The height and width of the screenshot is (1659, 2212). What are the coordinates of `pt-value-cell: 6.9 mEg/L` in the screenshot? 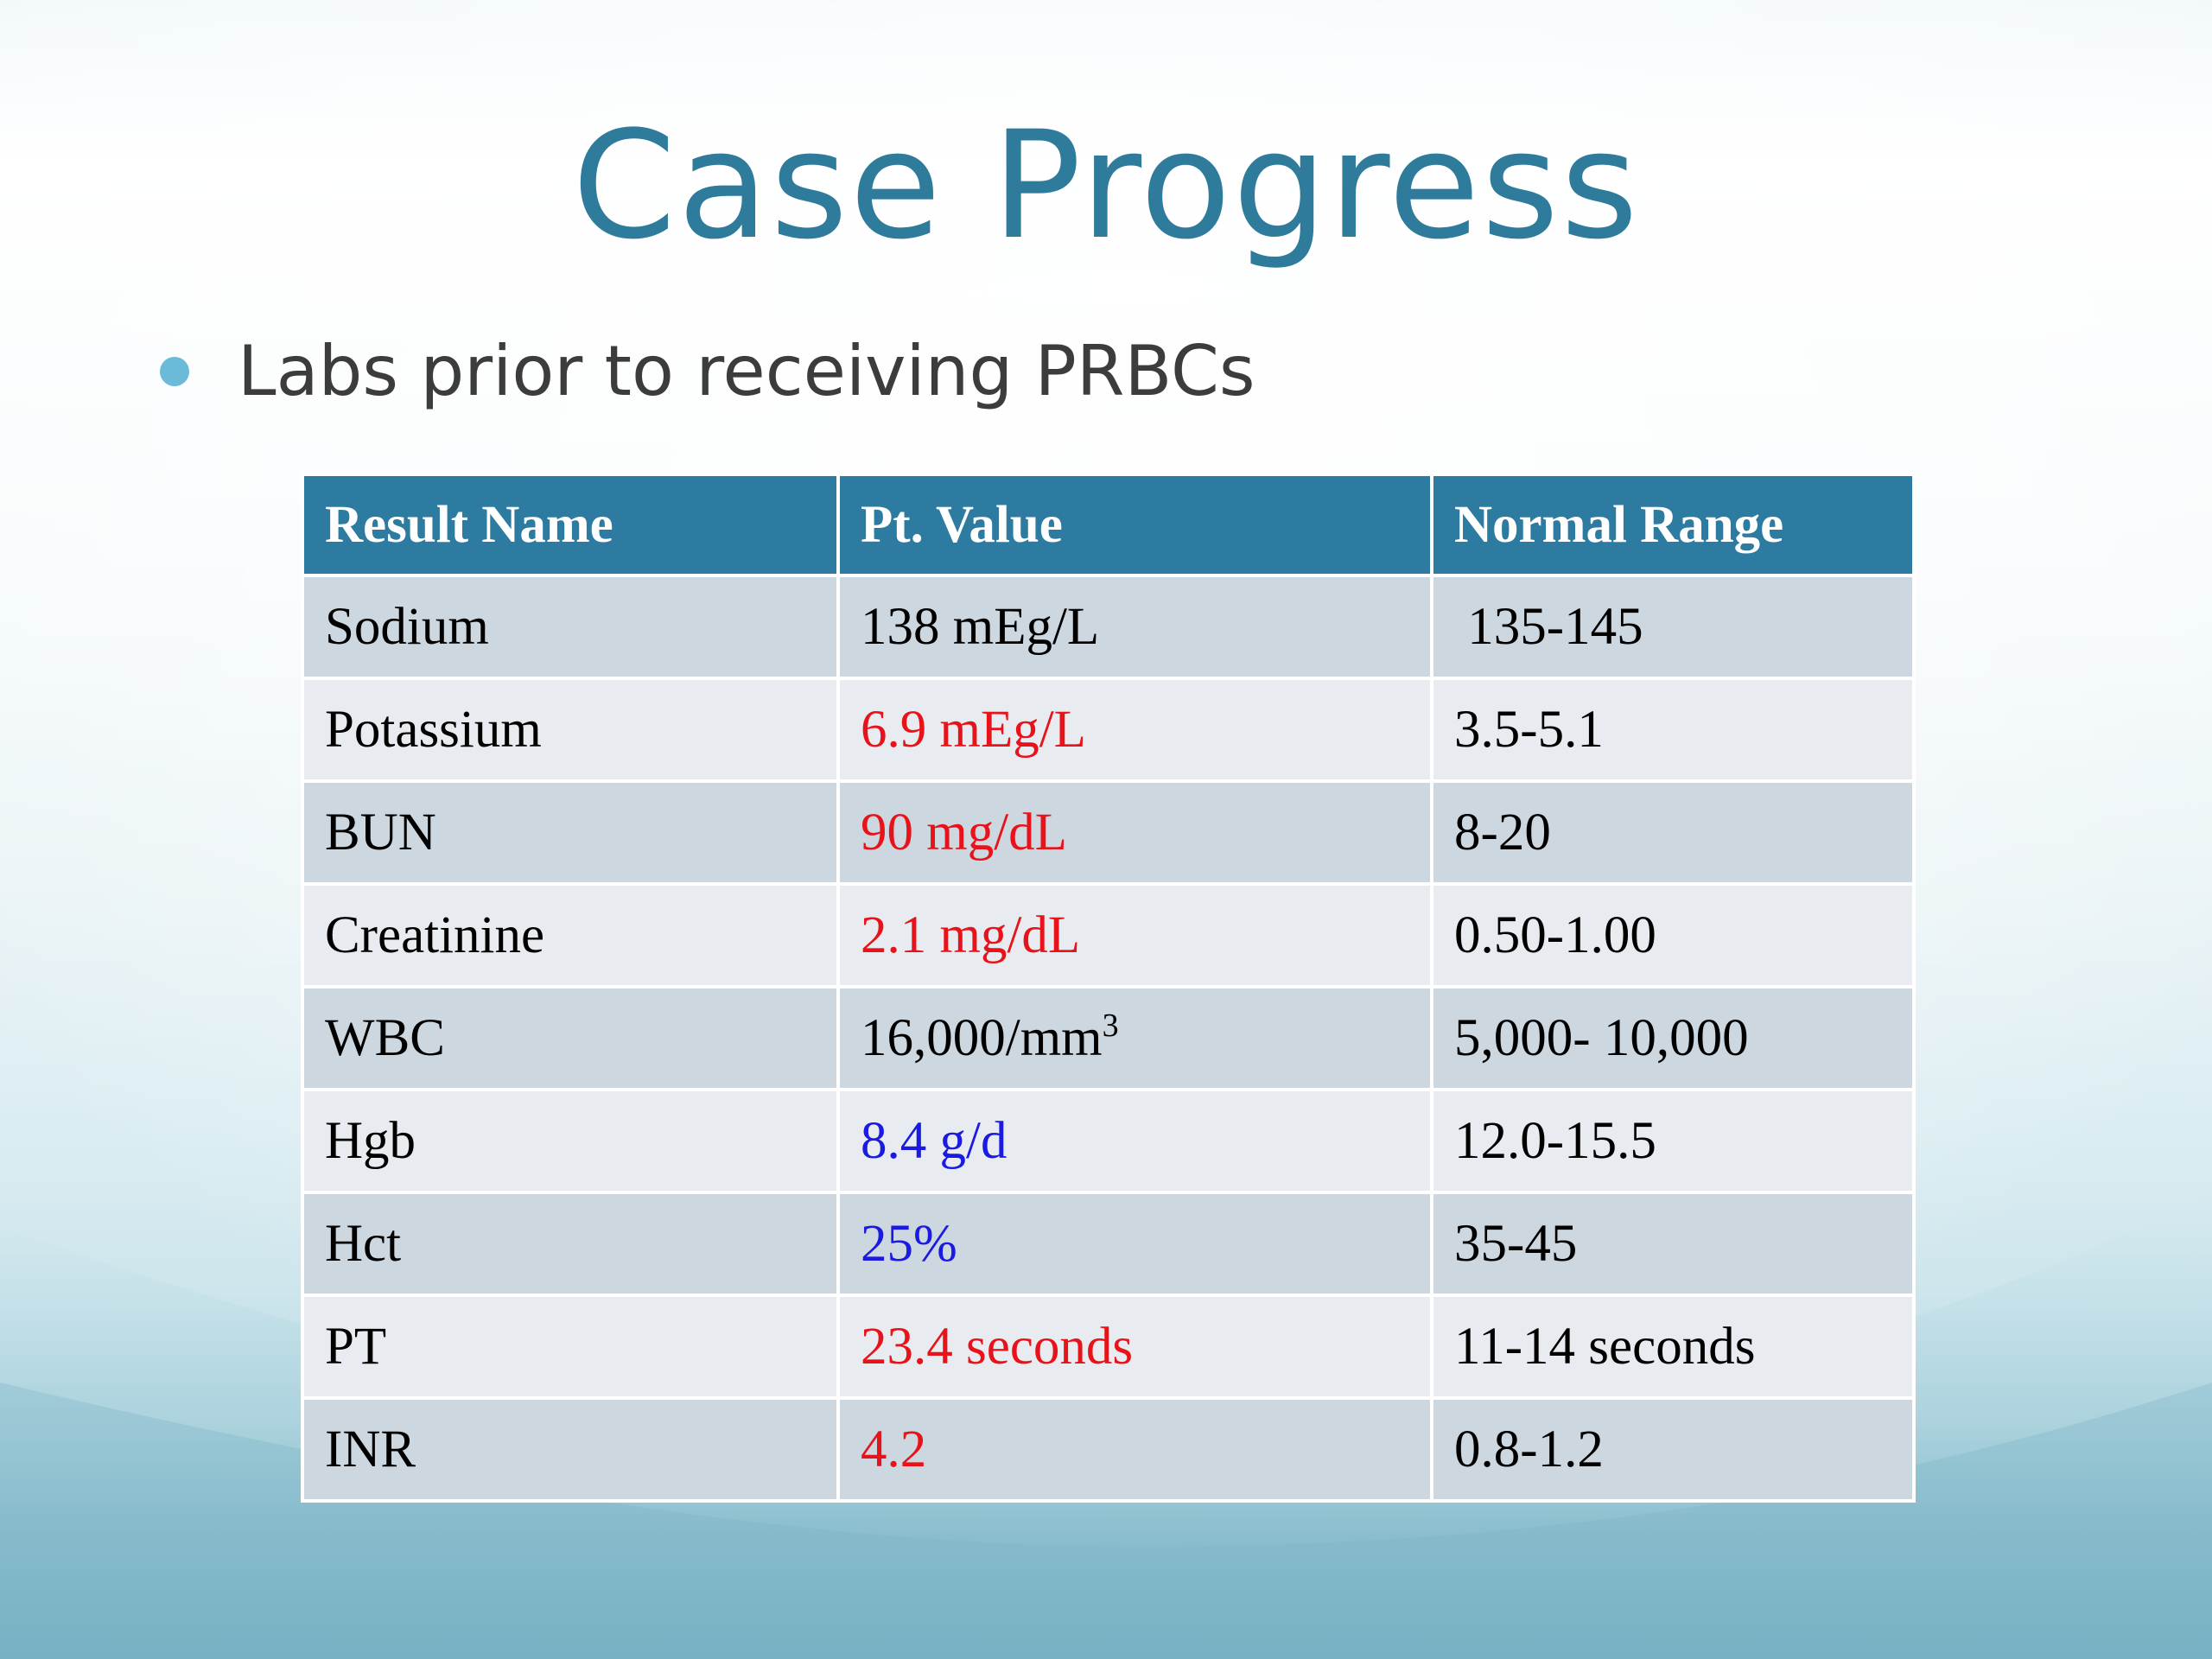 It's located at (1134, 730).